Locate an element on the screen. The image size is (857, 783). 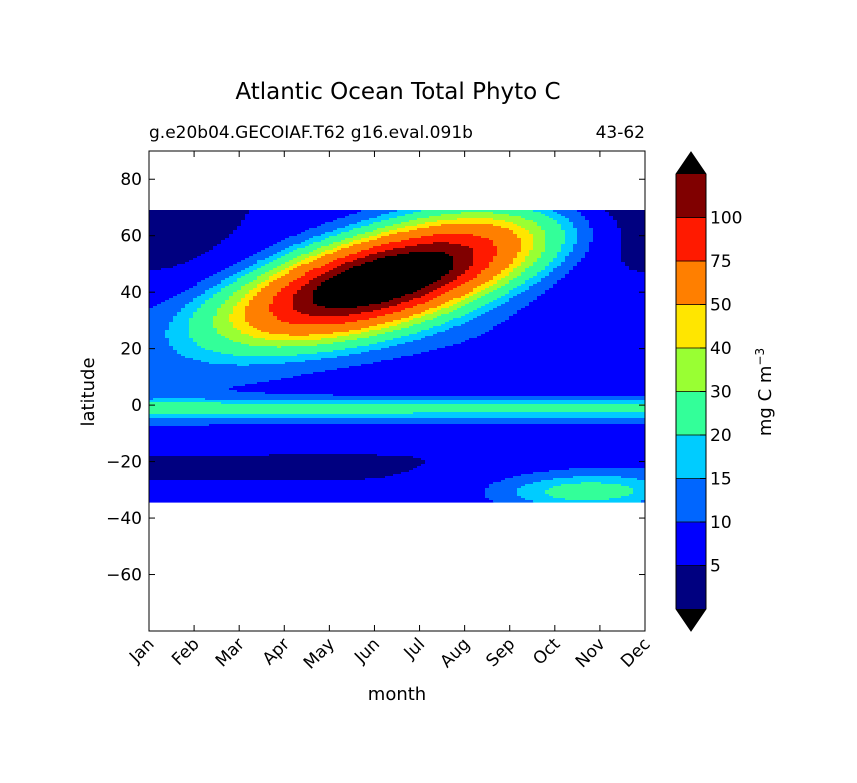
x-tick-label: Jul is located at coordinates (414, 648).